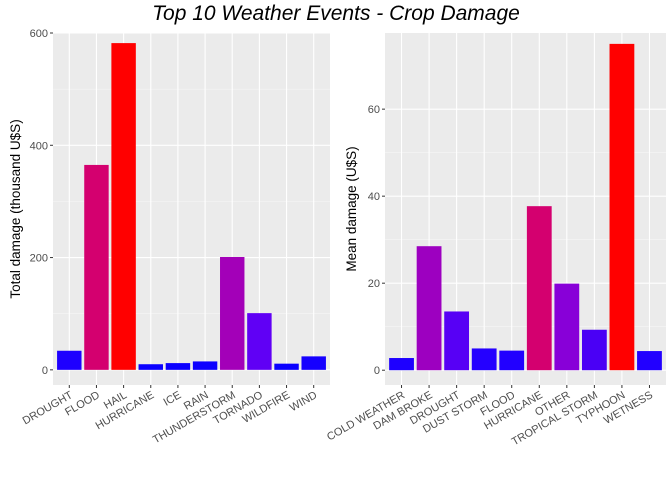 The height and width of the screenshot is (480, 672). What do you see at coordinates (374, 110) in the screenshot?
I see `y-tick-label: 60` at bounding box center [374, 110].